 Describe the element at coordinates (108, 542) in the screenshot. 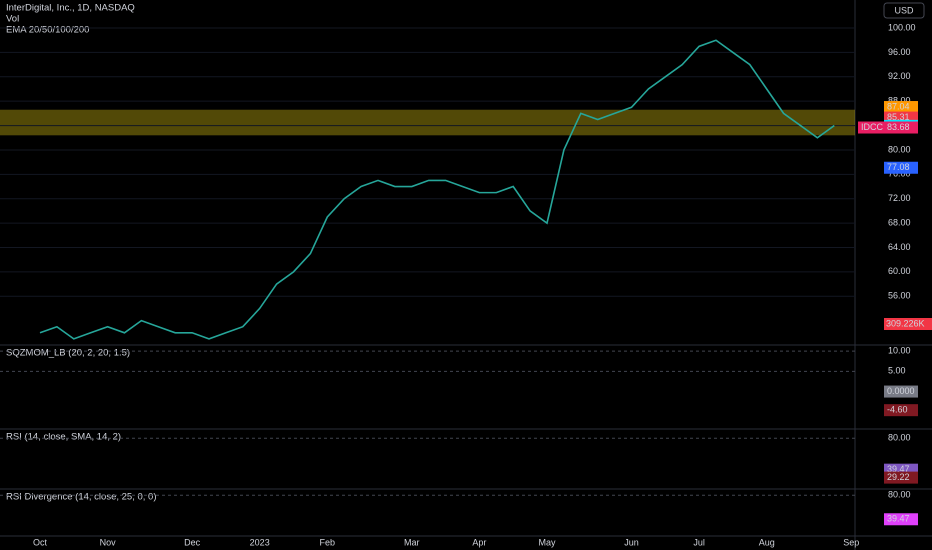

I see `x-tick-label: Nov` at that location.